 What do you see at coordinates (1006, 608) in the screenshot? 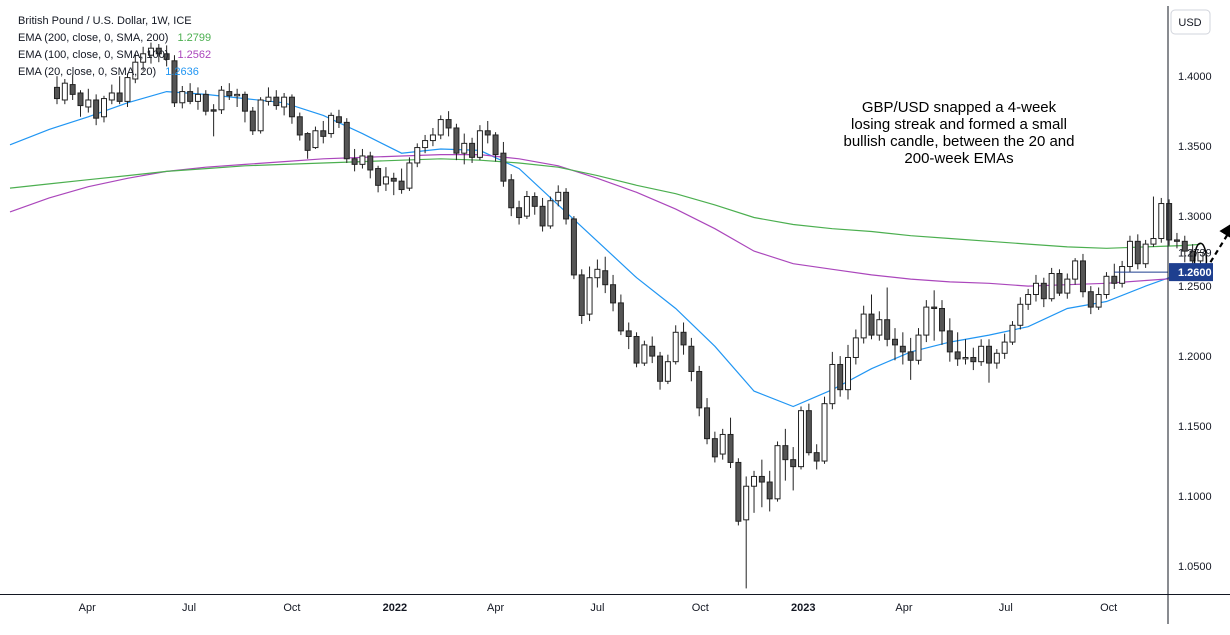
I see `x-tick-label: Jul` at bounding box center [1006, 608].